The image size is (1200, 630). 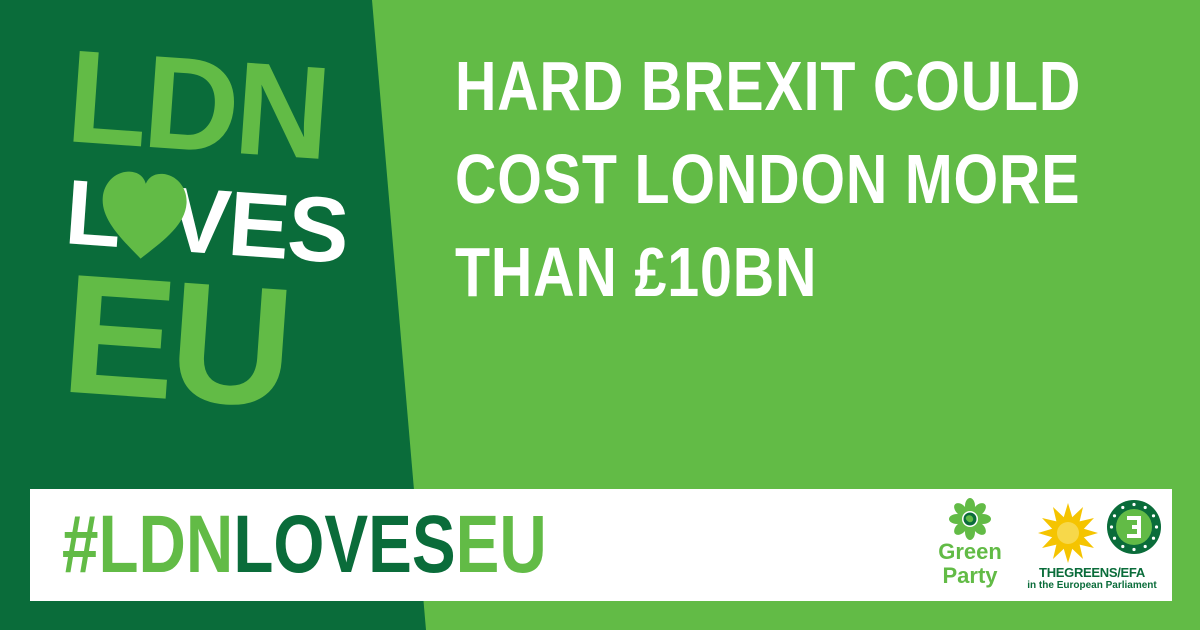 What do you see at coordinates (970, 551) in the screenshot?
I see `green-party-name-line-1: Green` at bounding box center [970, 551].